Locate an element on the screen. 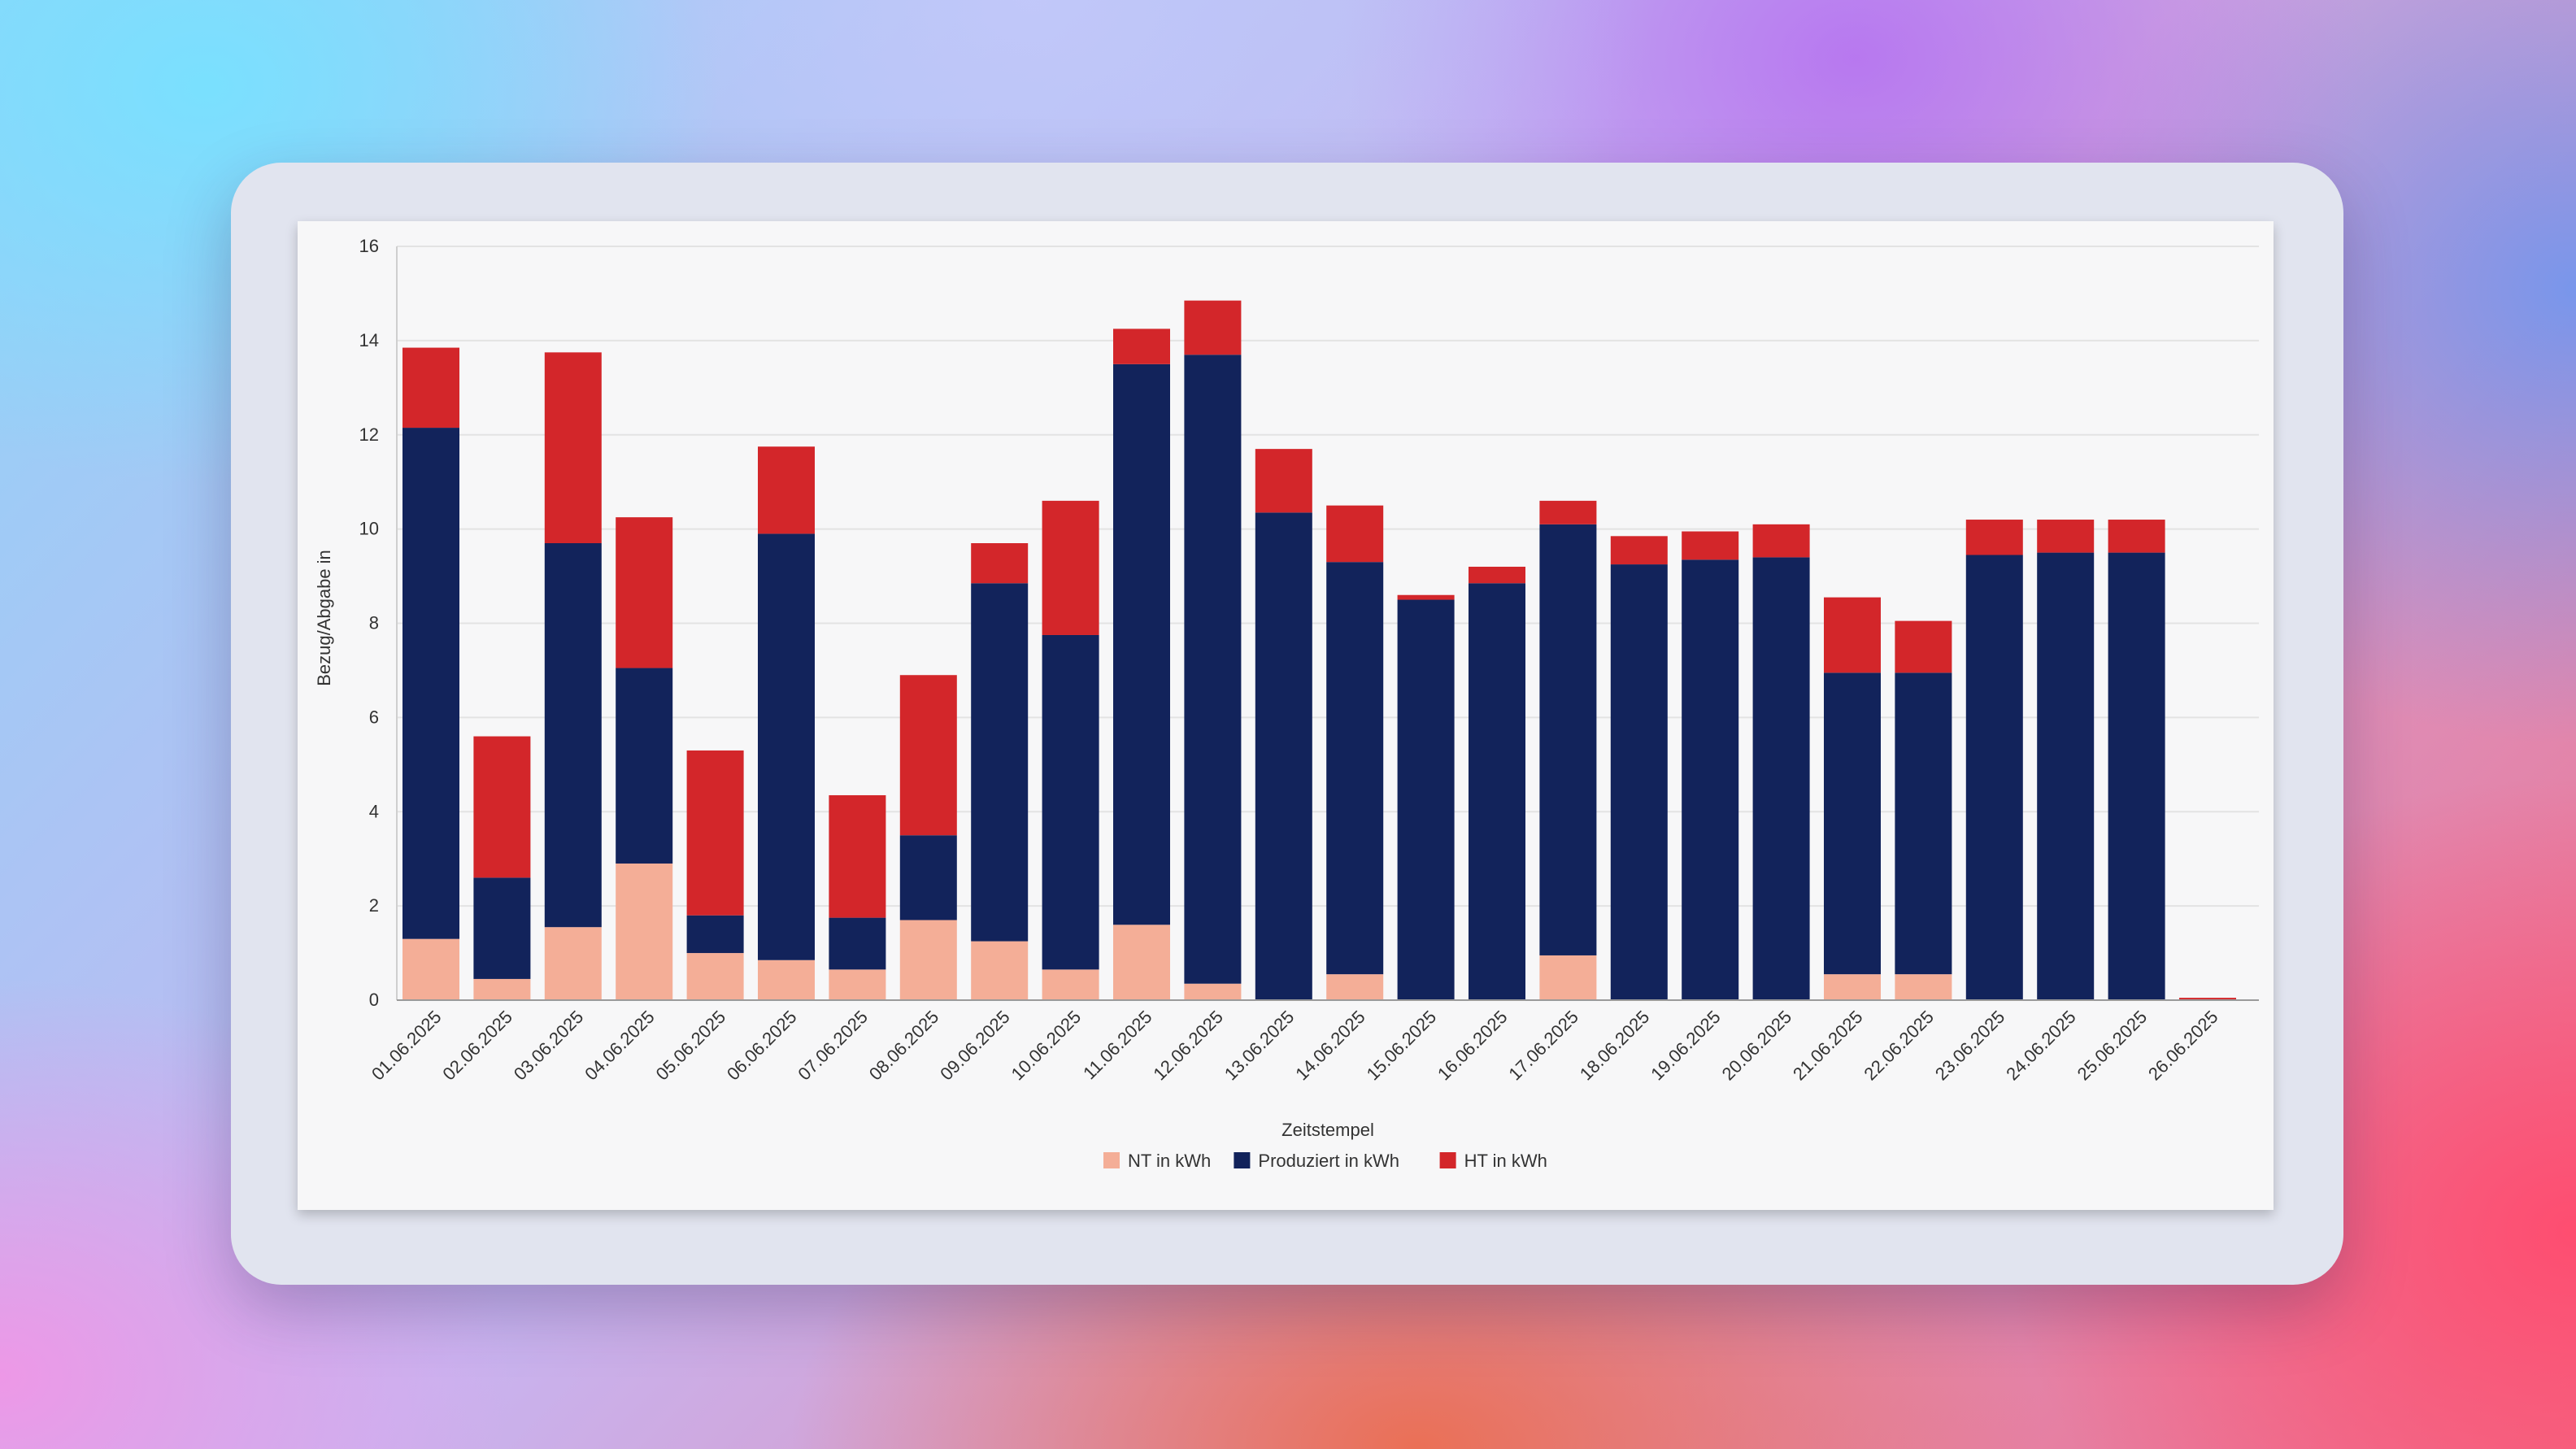 This screenshot has height=1449, width=2576. legend-swatch is located at coordinates (1243, 1160).